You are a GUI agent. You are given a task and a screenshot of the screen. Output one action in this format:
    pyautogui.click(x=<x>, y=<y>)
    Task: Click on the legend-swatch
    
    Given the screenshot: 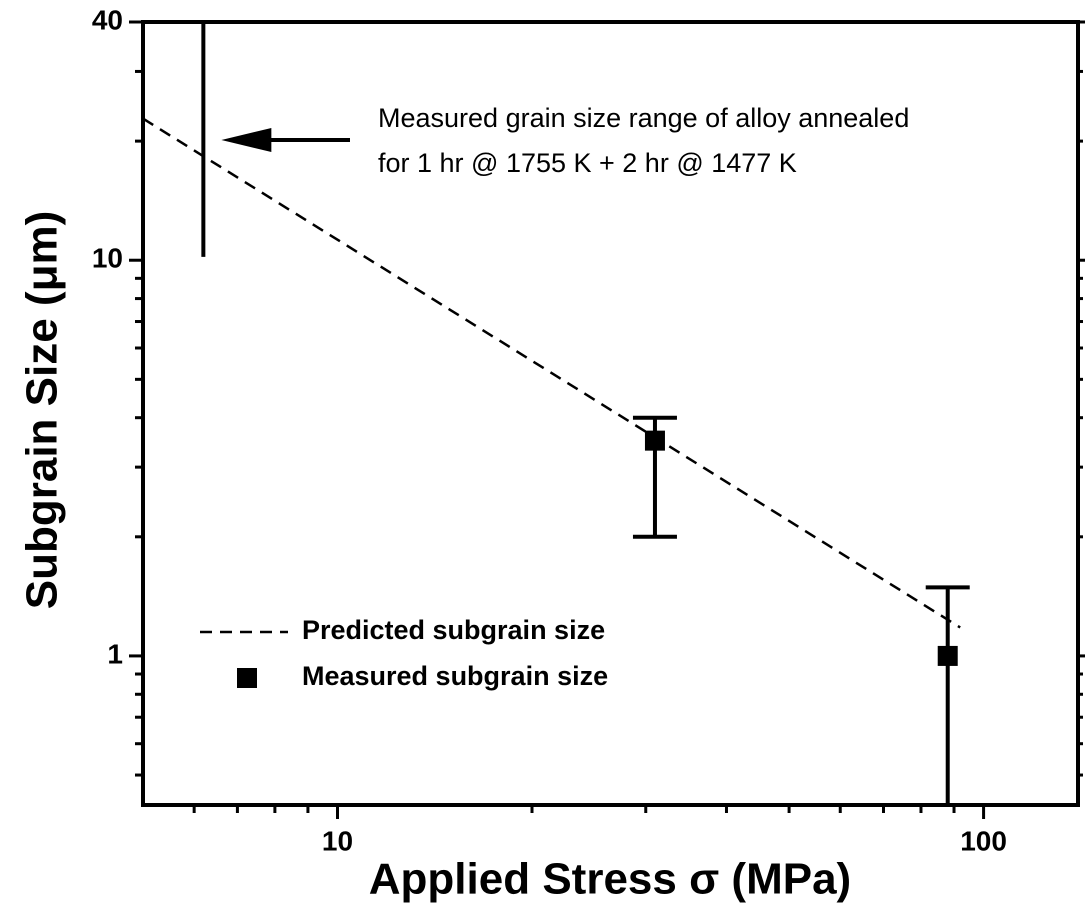 What is the action you would take?
    pyautogui.click(x=247, y=678)
    